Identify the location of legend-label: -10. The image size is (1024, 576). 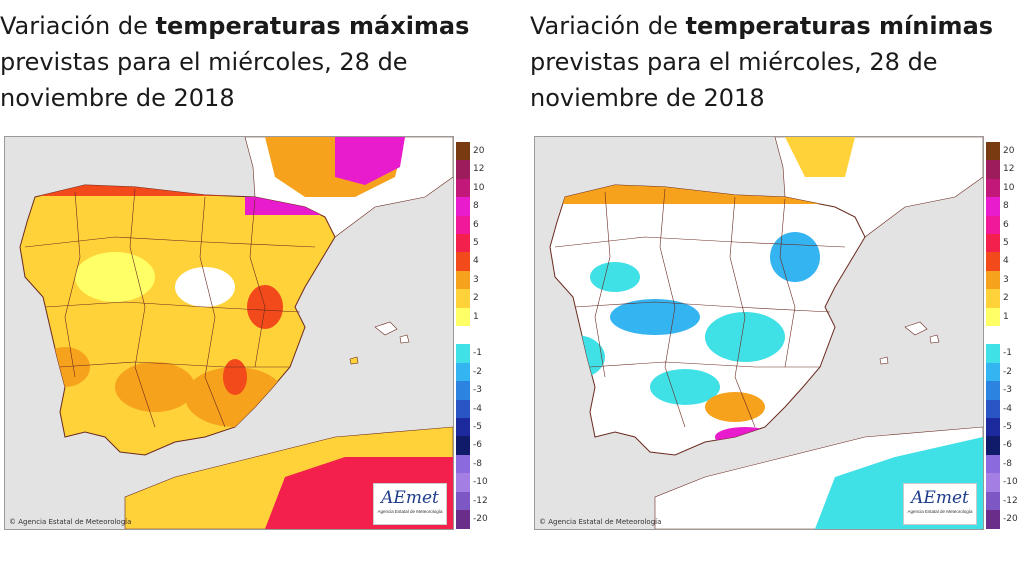
(1010, 482).